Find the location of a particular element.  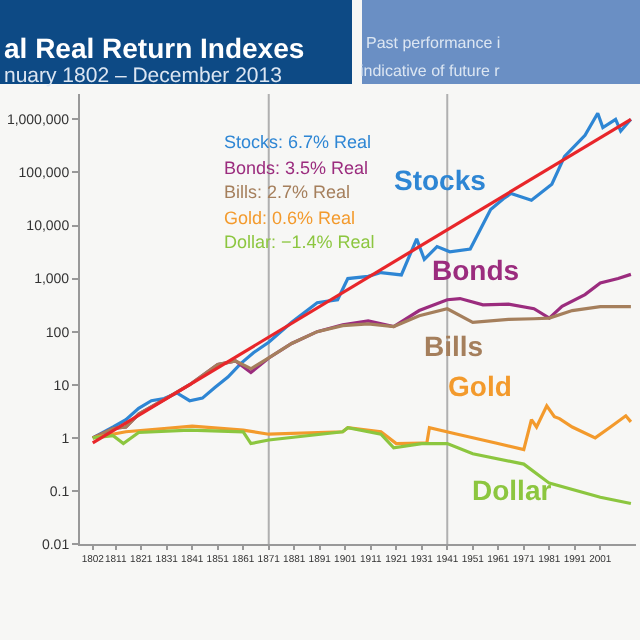

series-label: Bonds is located at coordinates (476, 270).